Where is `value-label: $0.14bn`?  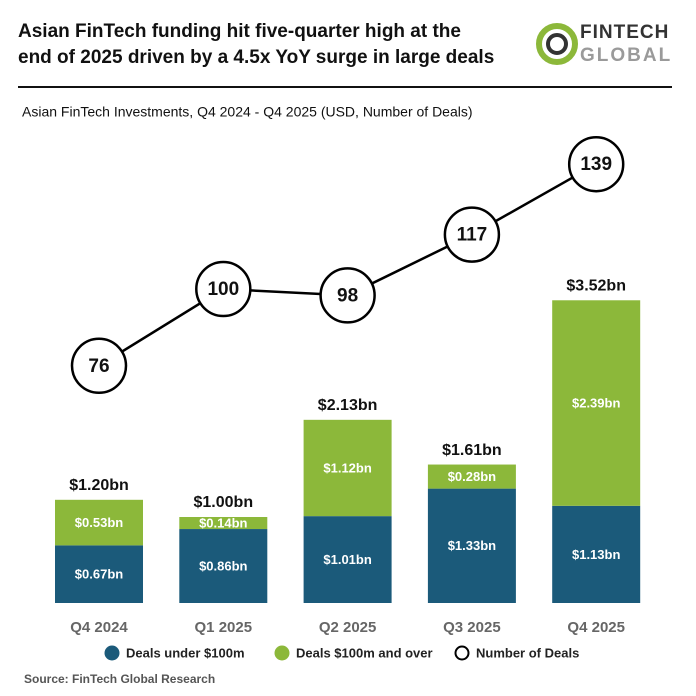 value-label: $0.14bn is located at coordinates (223, 522).